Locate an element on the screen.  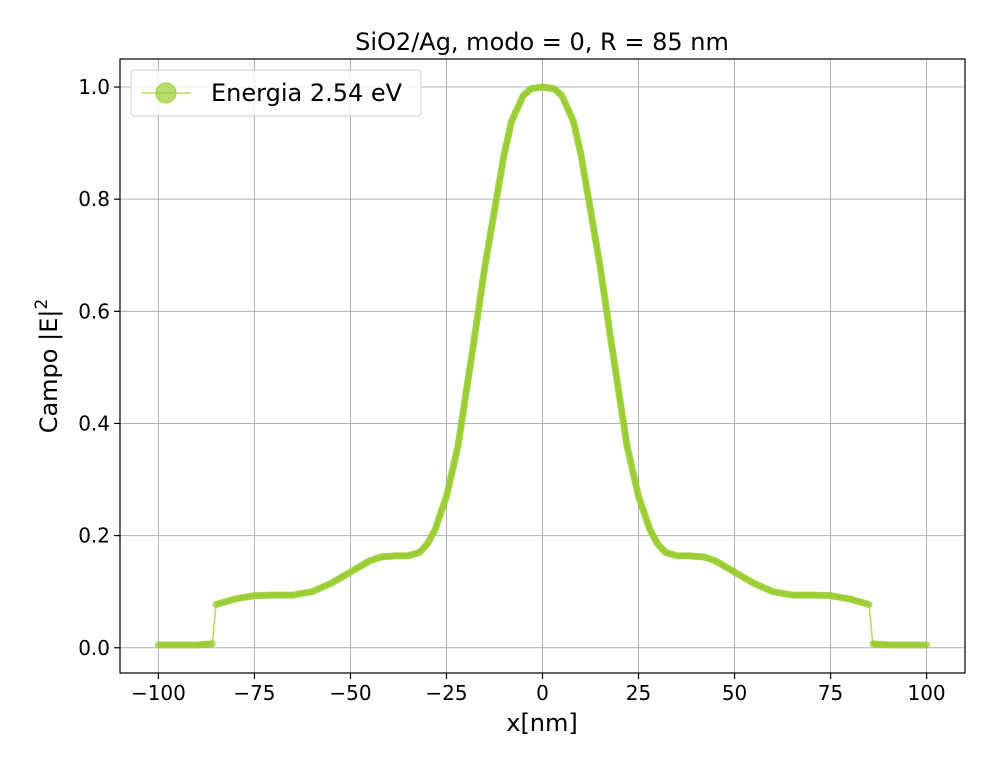
x-axis-label: x[nm] is located at coordinates (542, 723).